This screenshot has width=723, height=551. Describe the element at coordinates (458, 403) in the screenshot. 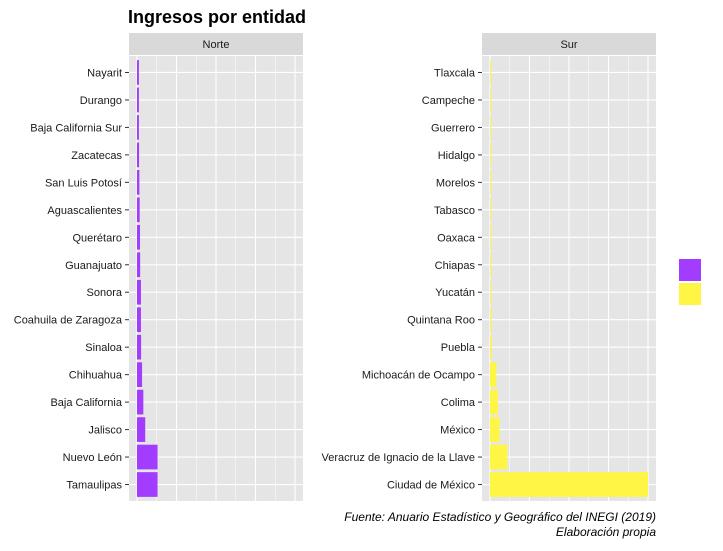

I see `category-label: Colima` at that location.